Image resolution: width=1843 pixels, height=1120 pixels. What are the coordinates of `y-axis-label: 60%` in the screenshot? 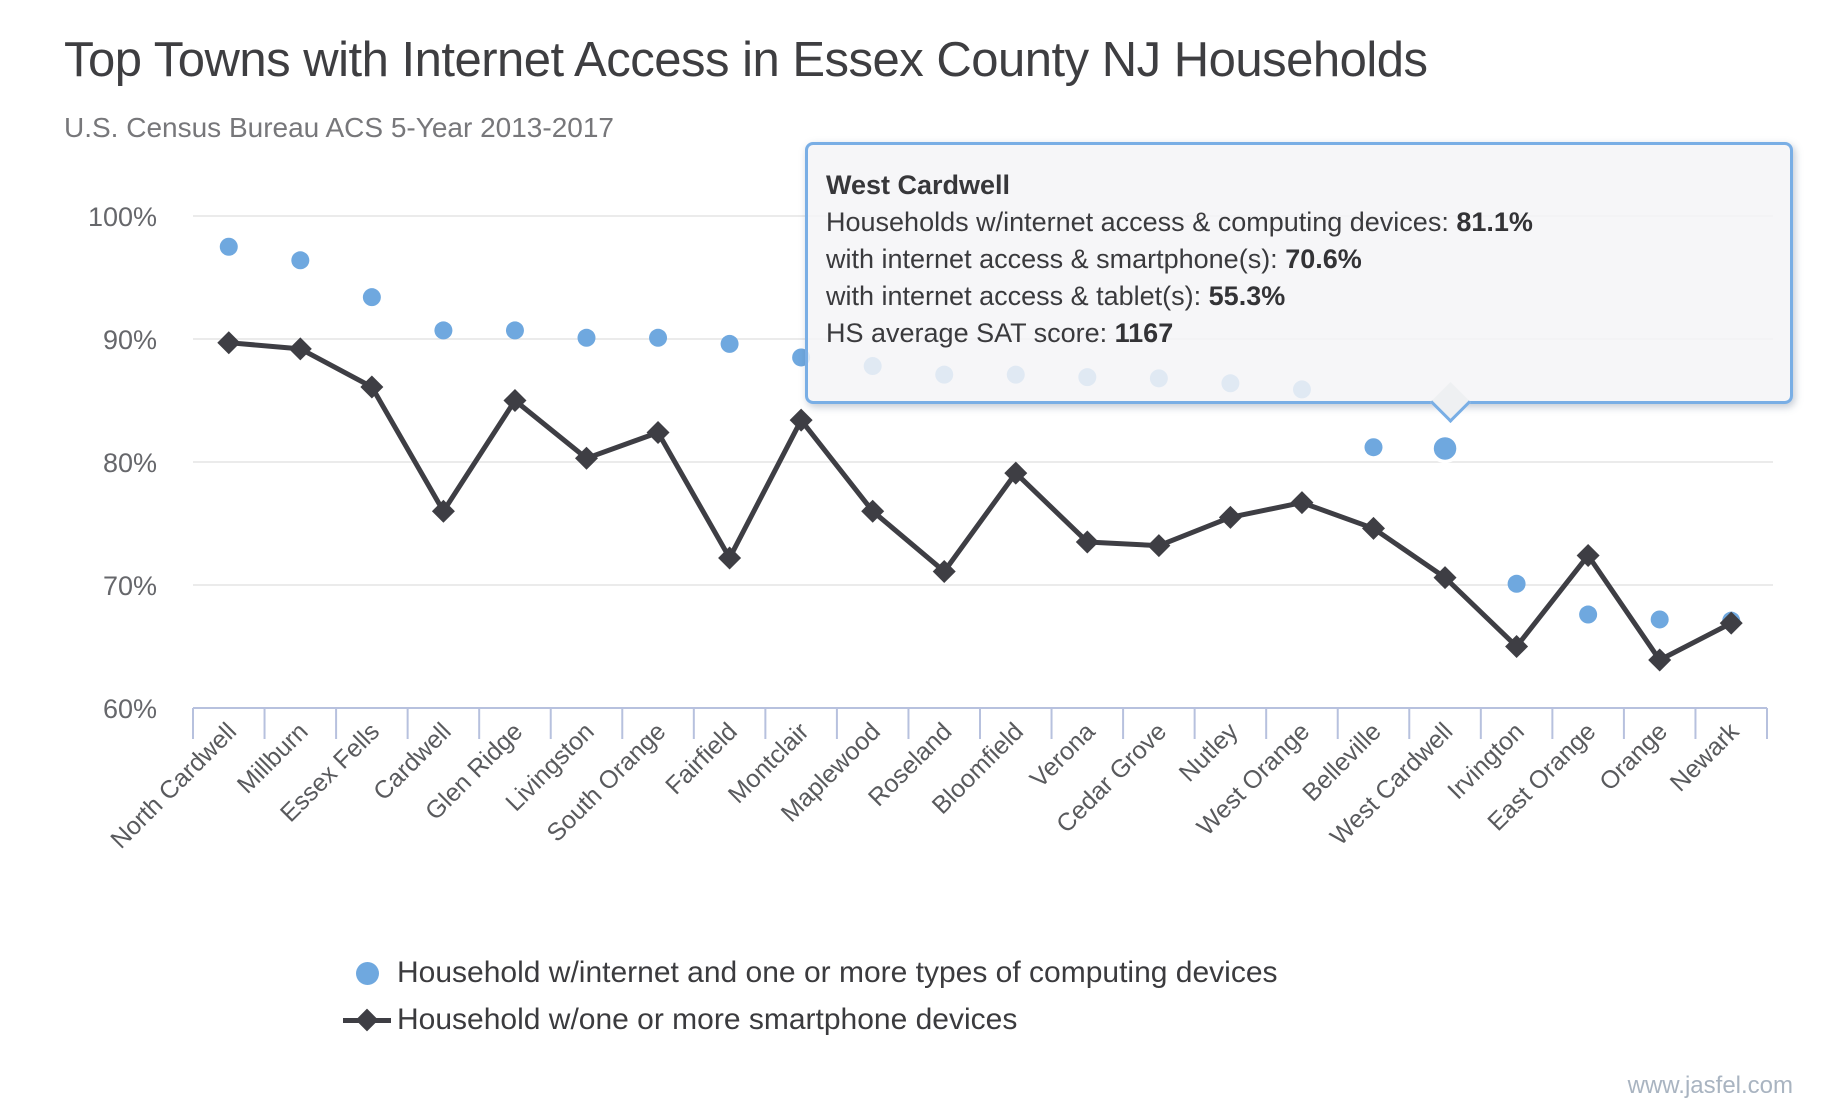 It's located at (130, 709).